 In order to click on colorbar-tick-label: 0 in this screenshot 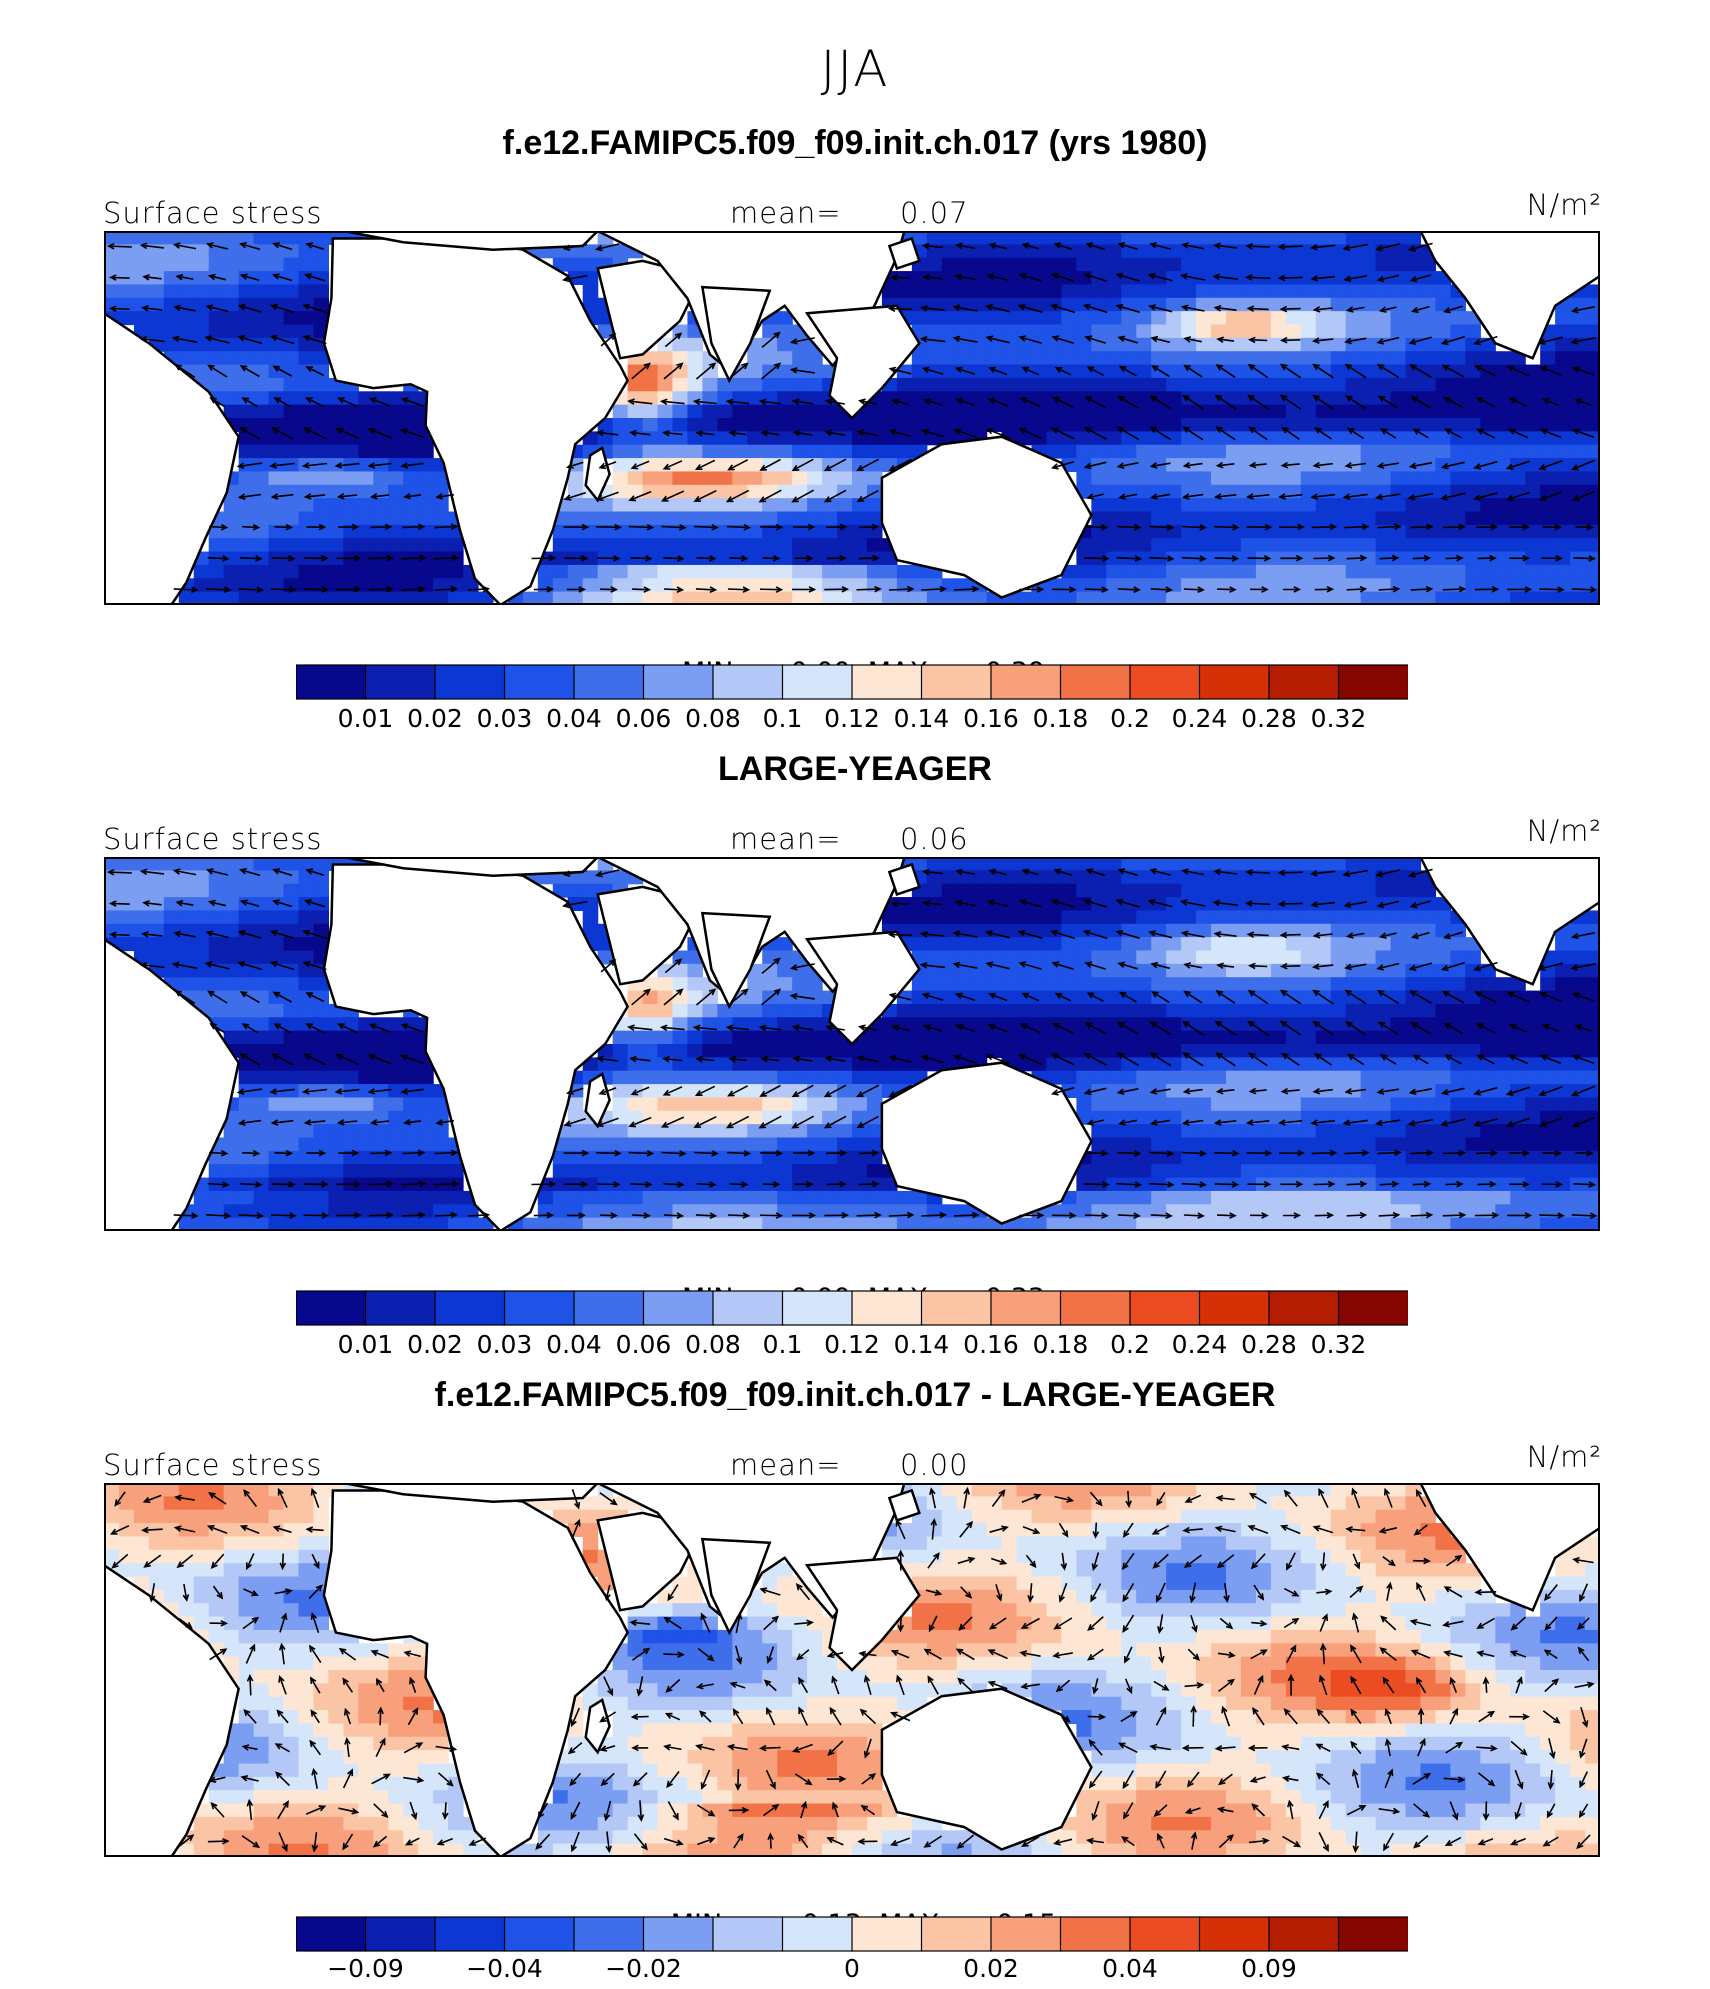, I will do `click(852, 1968)`.